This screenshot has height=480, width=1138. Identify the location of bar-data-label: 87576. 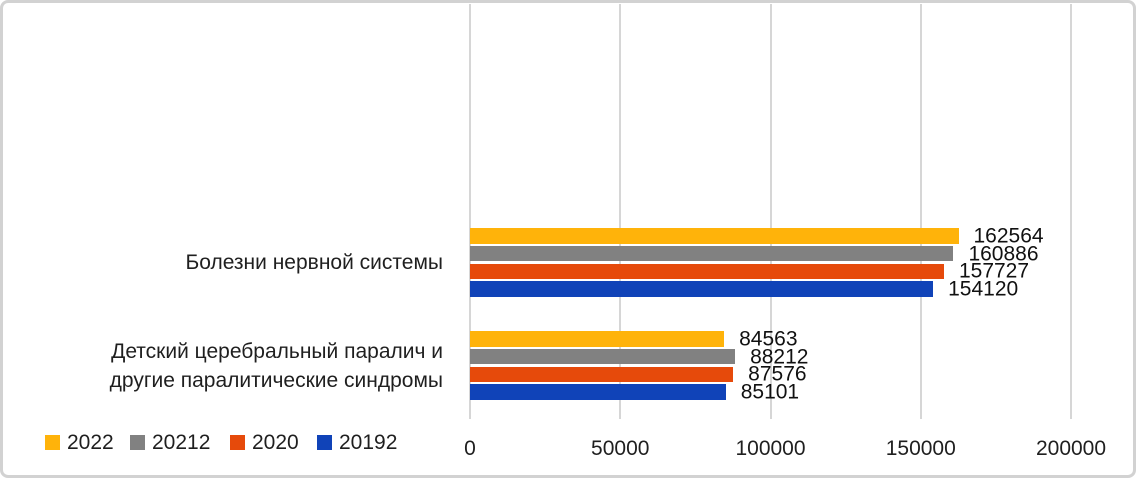
(777, 374).